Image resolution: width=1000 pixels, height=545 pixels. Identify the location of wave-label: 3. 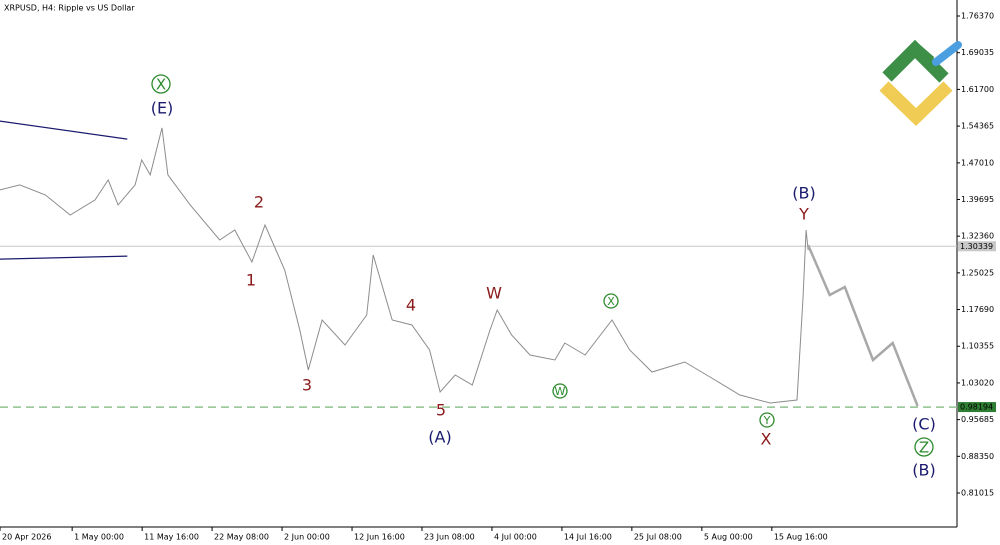
(307, 385).